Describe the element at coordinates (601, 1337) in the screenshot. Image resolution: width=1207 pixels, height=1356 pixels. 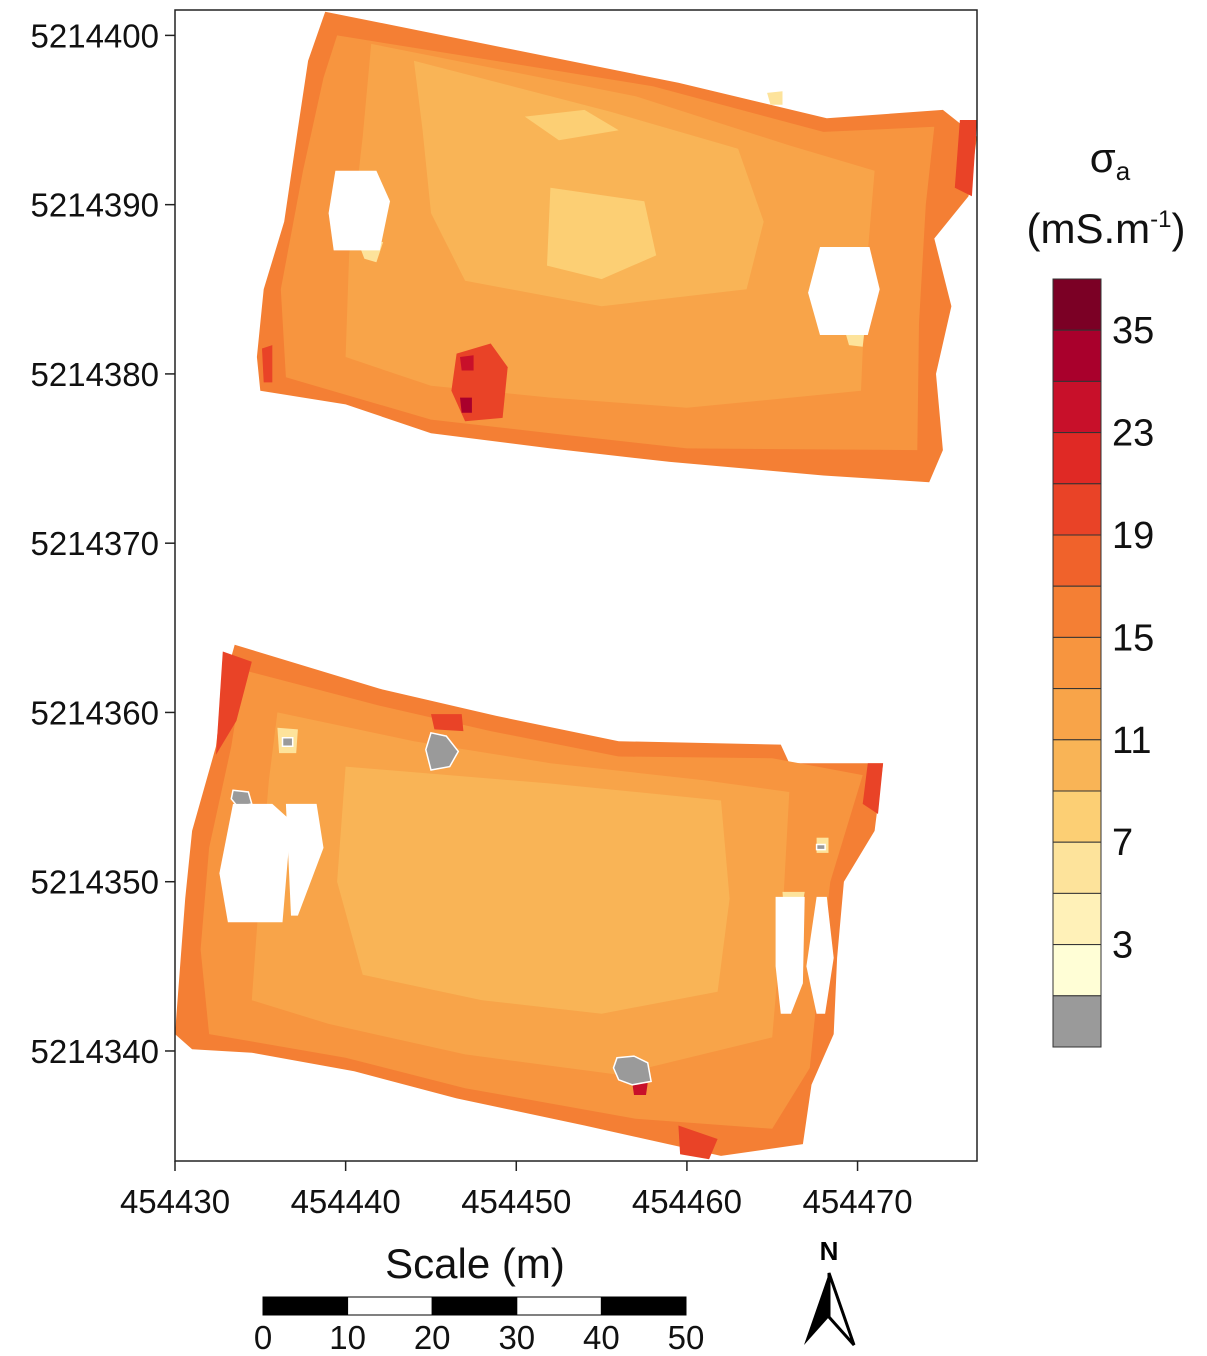
I see `scale-bar-label: 40` at that location.